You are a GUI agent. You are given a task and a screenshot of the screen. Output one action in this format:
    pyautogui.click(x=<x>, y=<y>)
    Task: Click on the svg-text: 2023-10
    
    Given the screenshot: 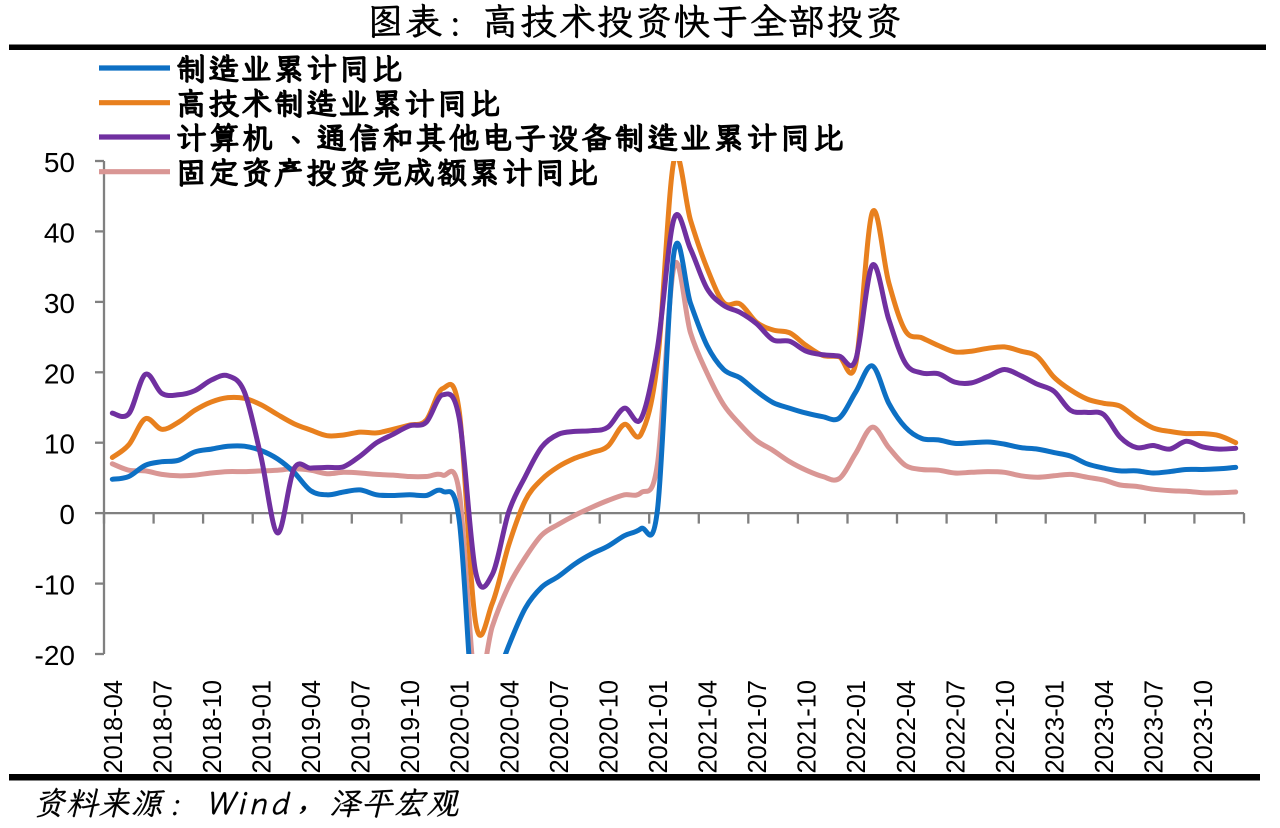 What is the action you would take?
    pyautogui.click(x=1204, y=727)
    